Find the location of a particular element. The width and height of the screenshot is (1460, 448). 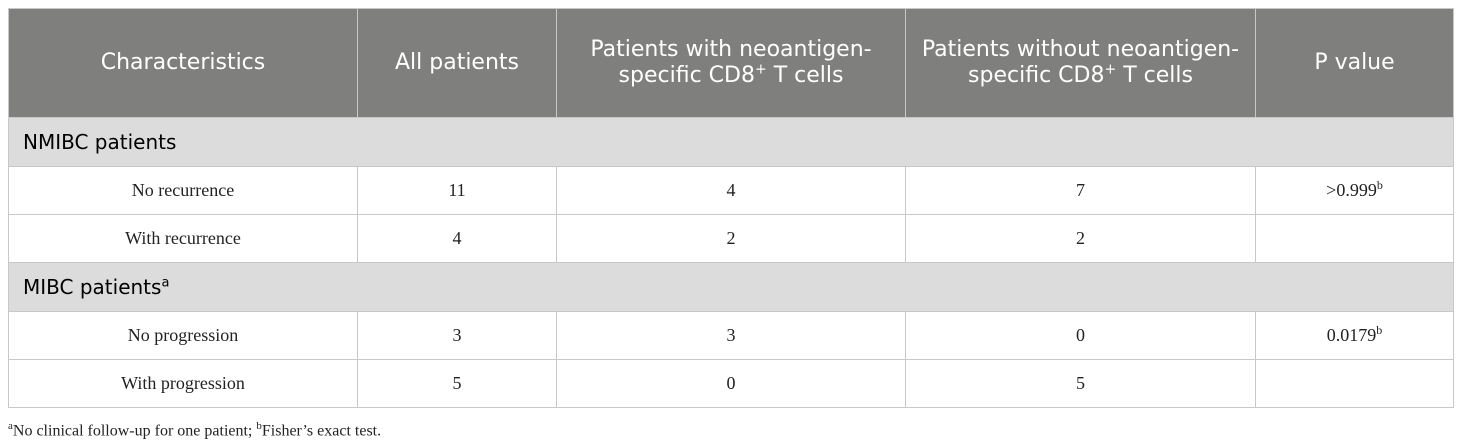

footnote-sup: b is located at coordinates (259, 426).